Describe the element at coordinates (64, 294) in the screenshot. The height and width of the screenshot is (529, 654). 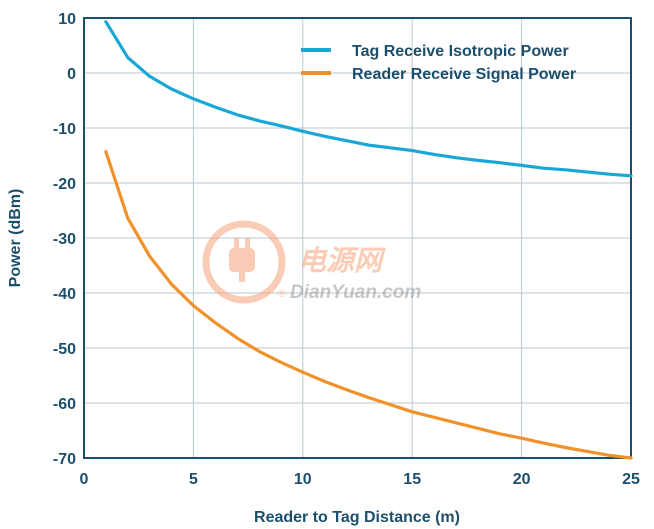
I see `y-tick-label: -40` at that location.